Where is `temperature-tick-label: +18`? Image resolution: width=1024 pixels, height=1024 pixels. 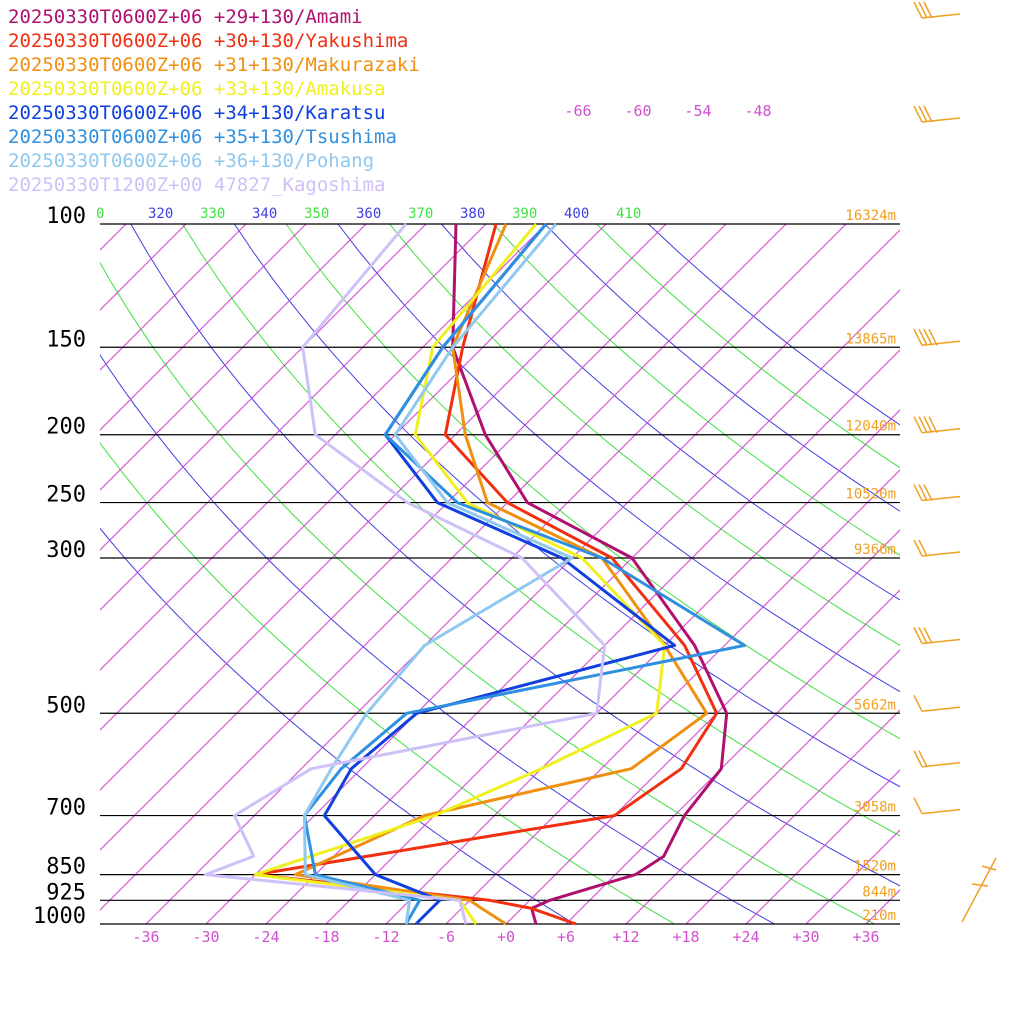
temperature-tick-label: +18 is located at coordinates (685, 937).